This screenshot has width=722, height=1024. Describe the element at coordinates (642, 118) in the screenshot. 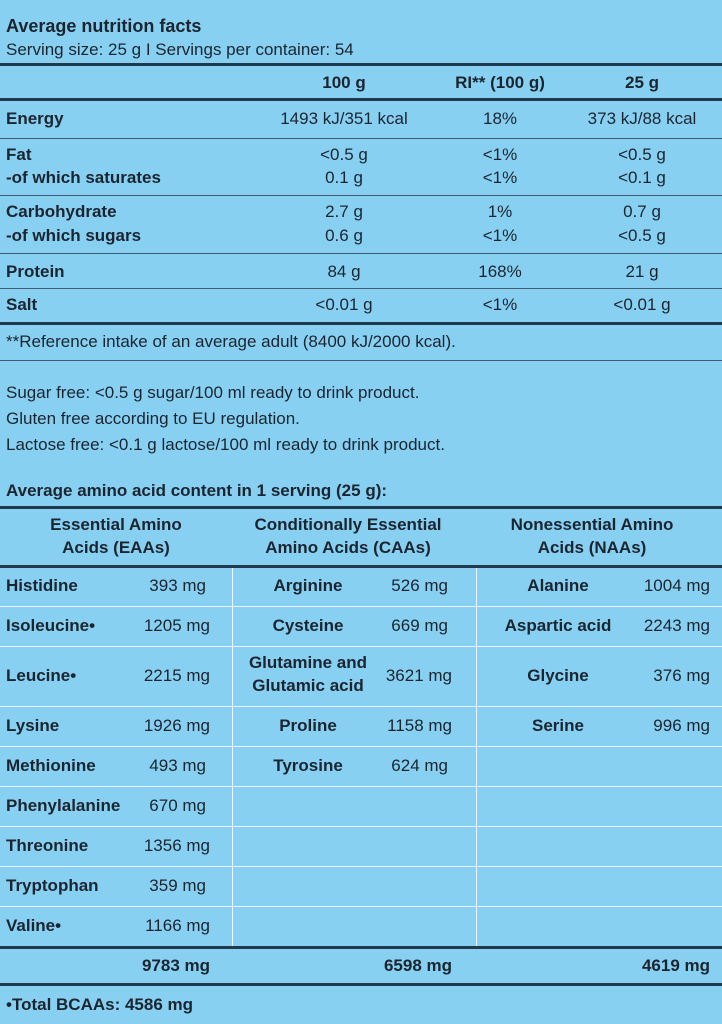

I see `row-energy-25g: 373 kJ/88 kcal` at that location.